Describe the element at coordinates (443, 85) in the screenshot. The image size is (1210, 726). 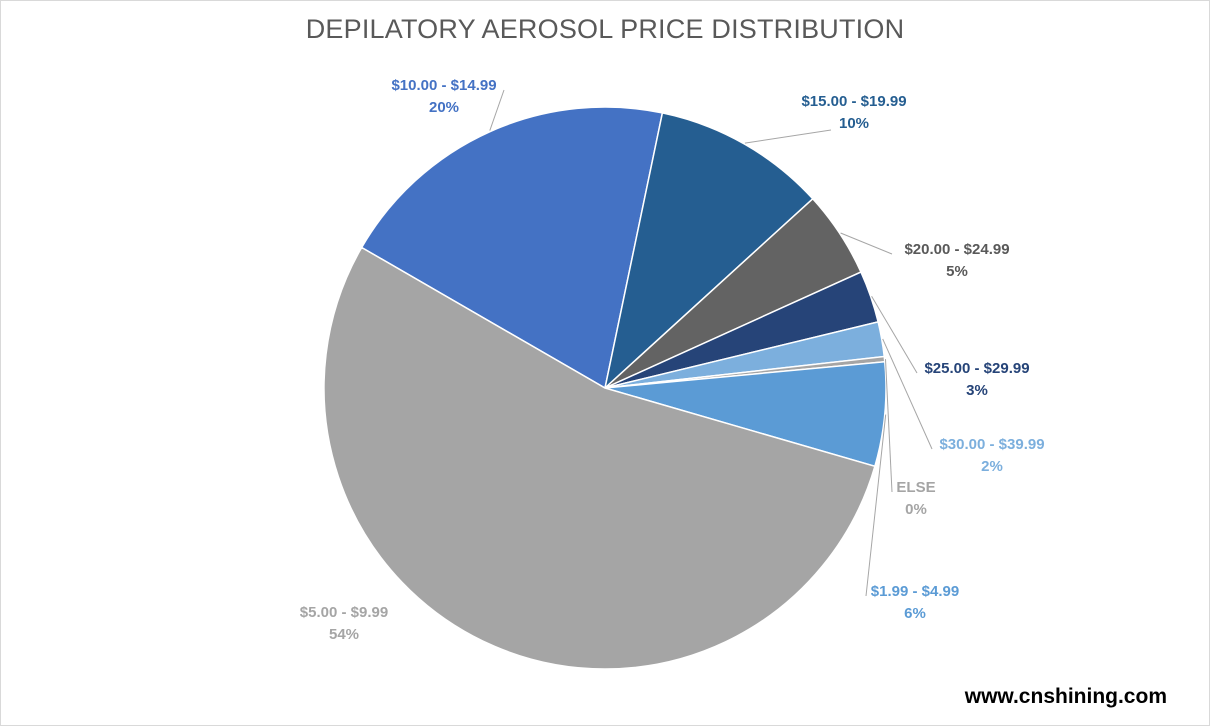
I see `slice-category-label: $10.00 - $14.99` at that location.